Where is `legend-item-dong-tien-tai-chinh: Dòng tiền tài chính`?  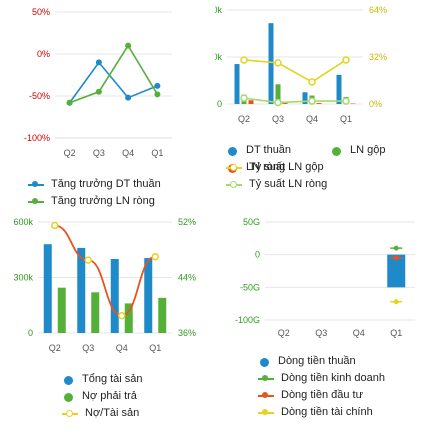 legend-item-dong-tien-tai-chinh: Dòng tiền tài chính is located at coordinates (321, 412).